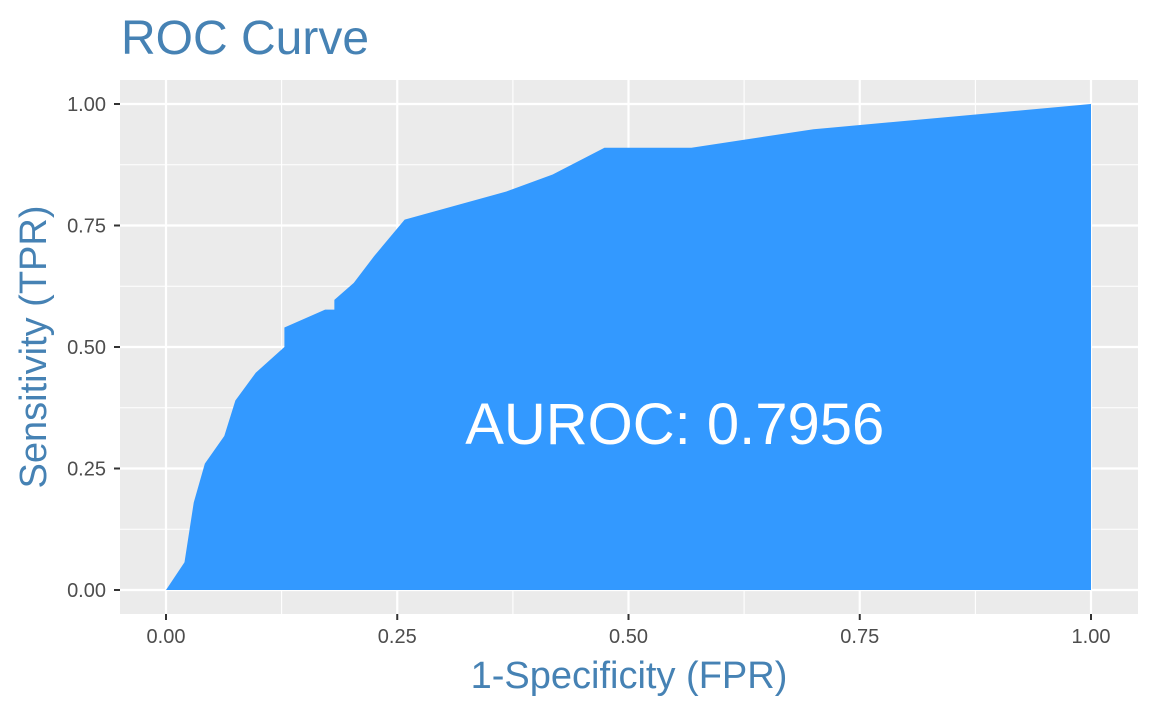 The width and height of the screenshot is (1152, 711). I want to click on x-tick-label: 0.00, so click(166, 637).